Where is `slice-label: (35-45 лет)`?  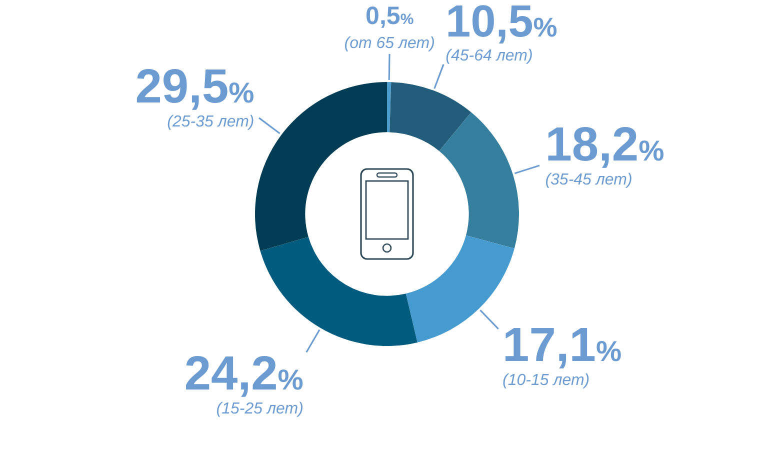 slice-label: (35-45 лет) is located at coordinates (588, 180).